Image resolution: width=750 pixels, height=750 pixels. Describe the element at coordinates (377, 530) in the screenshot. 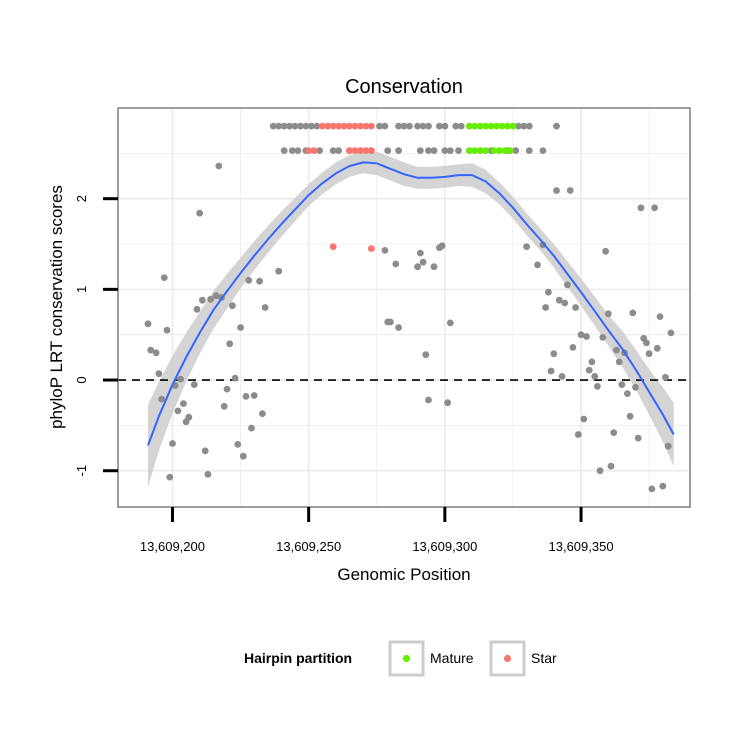

I see `x-axis: 13,609,200 13,609,250 13,609,300 13,609,350` at that location.